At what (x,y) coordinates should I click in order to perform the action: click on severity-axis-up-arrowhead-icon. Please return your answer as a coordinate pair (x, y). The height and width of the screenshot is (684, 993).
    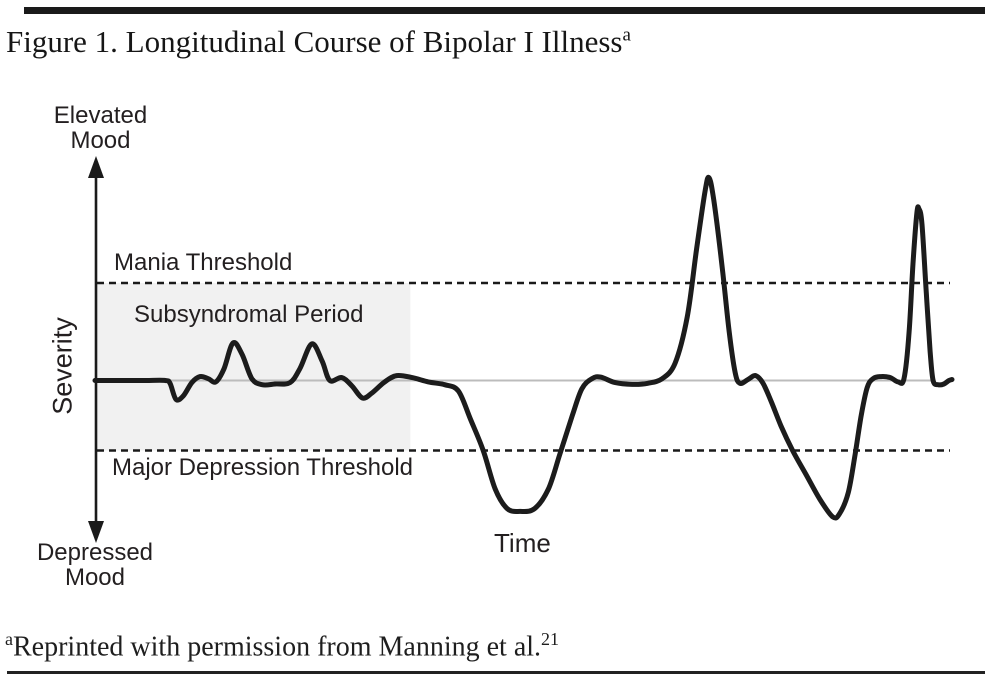
    Looking at the image, I should click on (96, 167).